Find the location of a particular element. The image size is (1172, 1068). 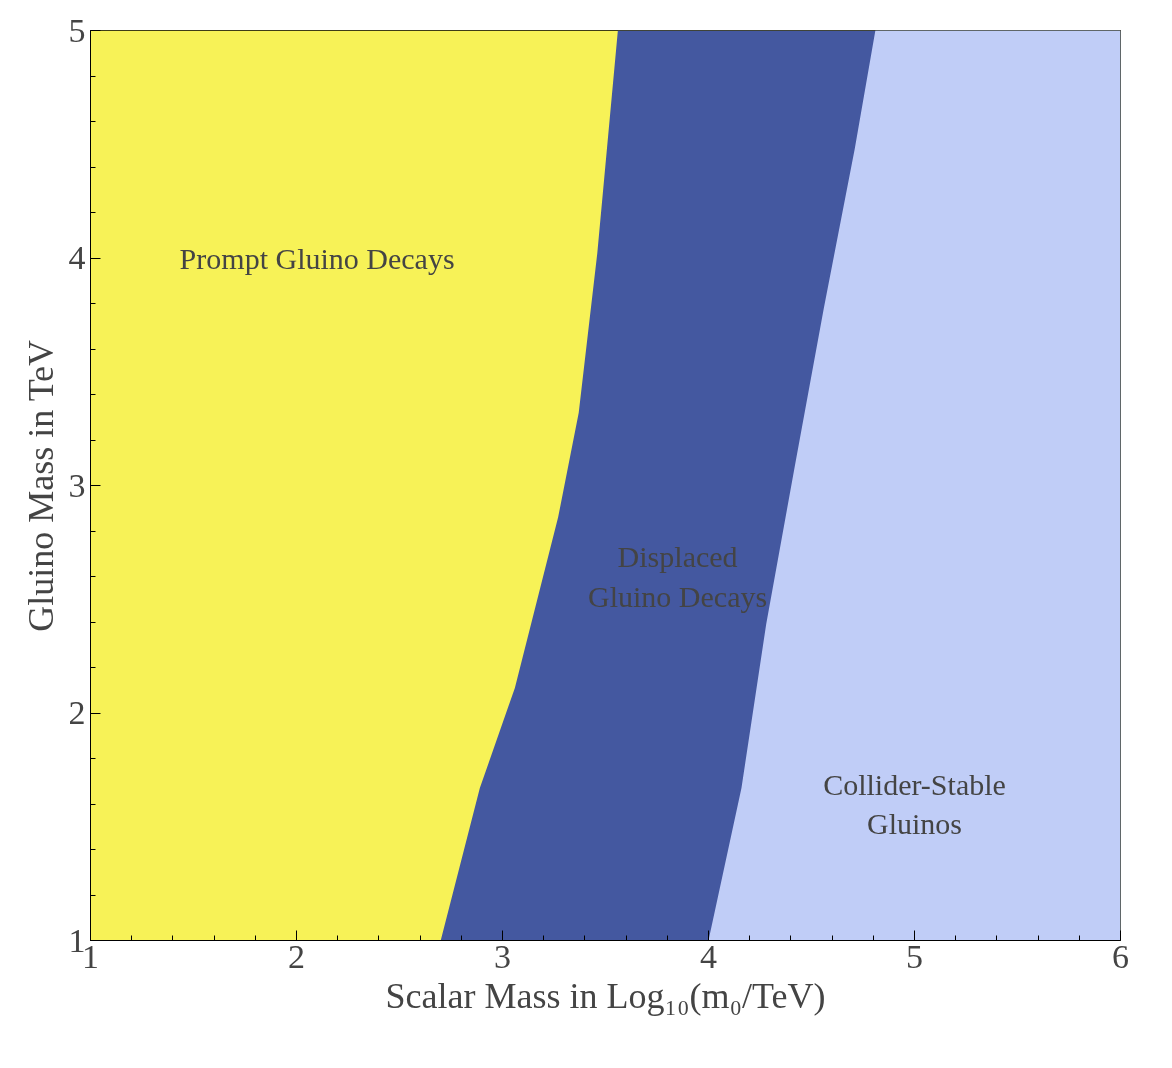

y-tick-label: 5 is located at coordinates (77, 30).